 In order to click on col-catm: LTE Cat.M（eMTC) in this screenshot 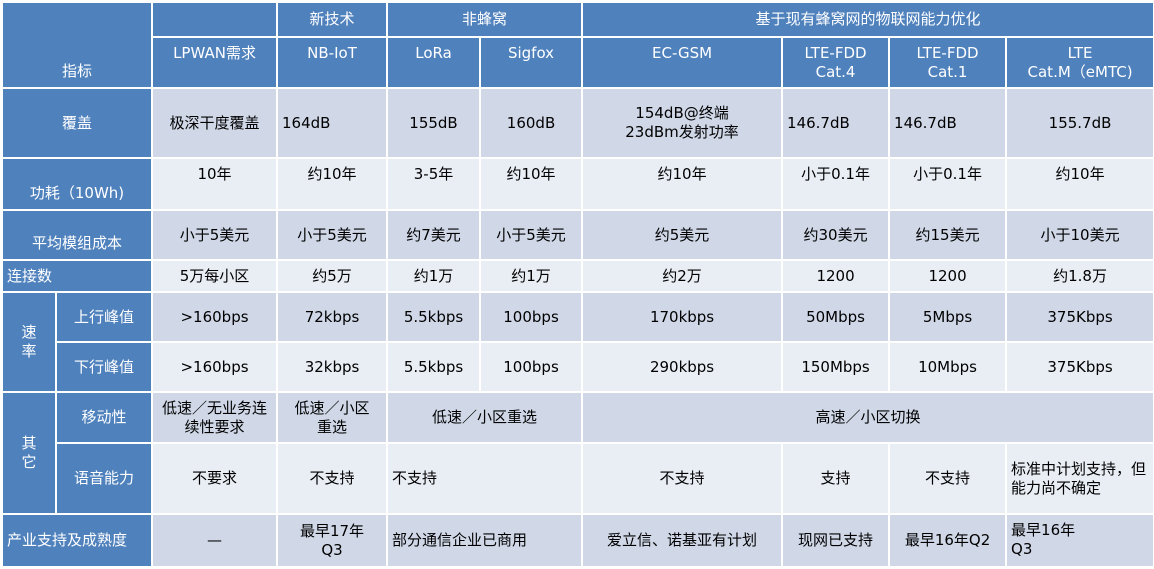, I will do `click(1079, 62)`.